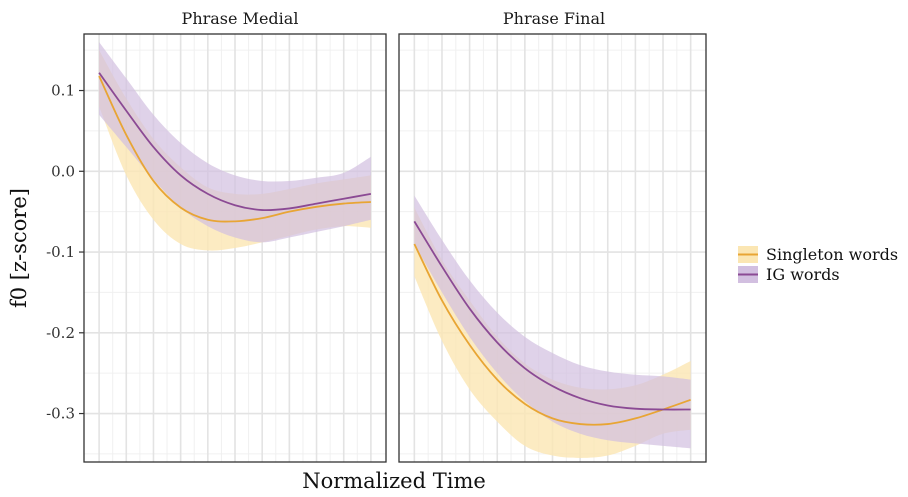 The image size is (908, 497). Describe the element at coordinates (554, 18) in the screenshot. I see `facet-title-phrase-final: Phrase Final` at that location.